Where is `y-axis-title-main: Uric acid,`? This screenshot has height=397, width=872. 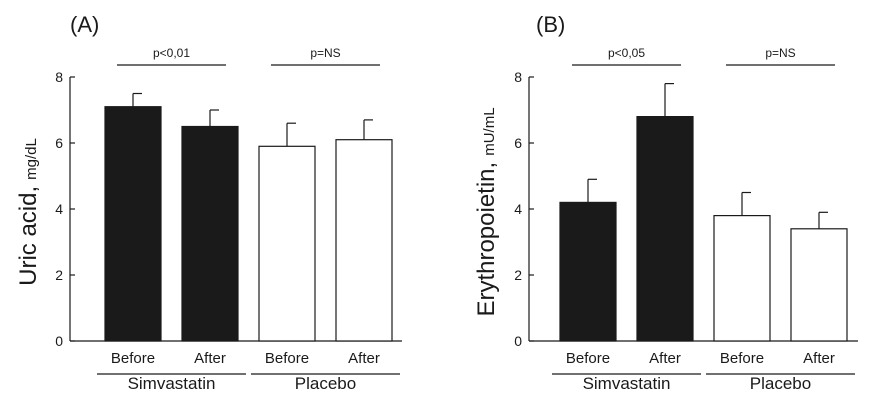
y-axis-title-main: Uric acid, is located at coordinates (28, 236).